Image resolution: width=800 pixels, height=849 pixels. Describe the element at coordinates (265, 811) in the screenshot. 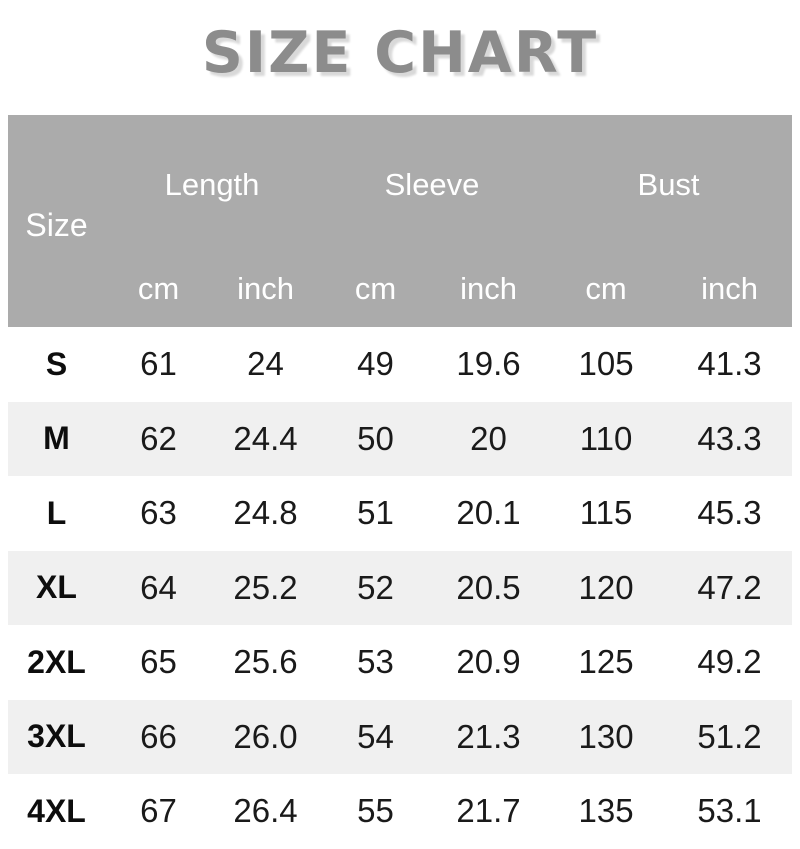

I see `value-cell: 26.4` at that location.